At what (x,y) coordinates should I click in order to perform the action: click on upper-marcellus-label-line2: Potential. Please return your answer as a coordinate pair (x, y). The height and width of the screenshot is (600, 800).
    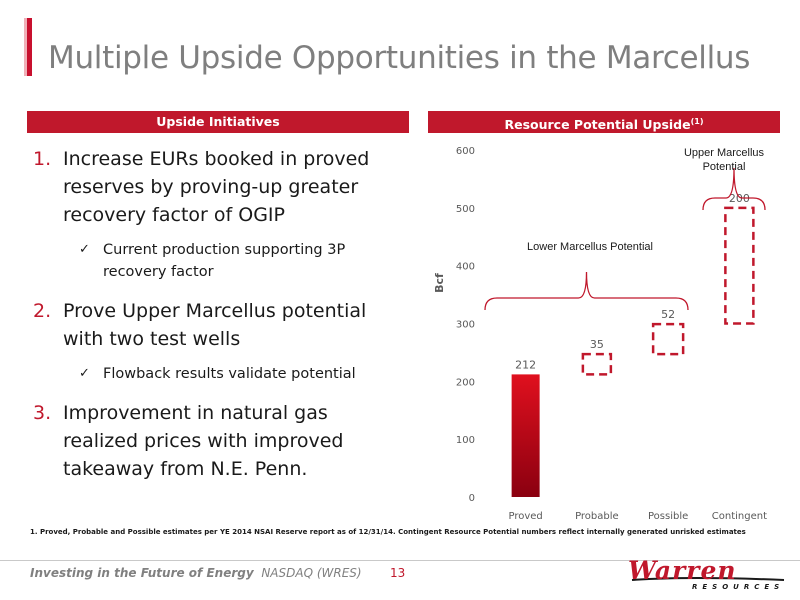
    Looking at the image, I should click on (724, 167).